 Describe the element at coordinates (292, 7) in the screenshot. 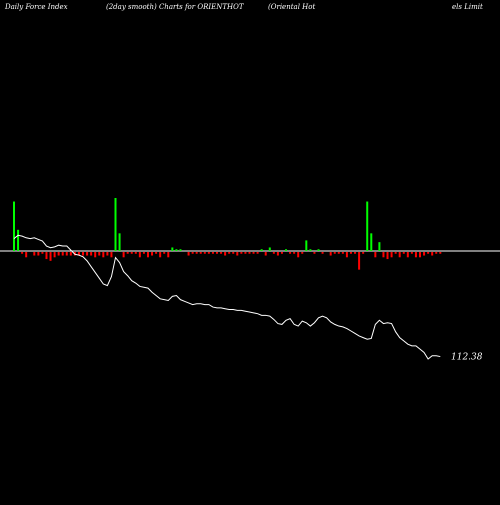

I see `header-company-a: (Oriental Hot` at that location.